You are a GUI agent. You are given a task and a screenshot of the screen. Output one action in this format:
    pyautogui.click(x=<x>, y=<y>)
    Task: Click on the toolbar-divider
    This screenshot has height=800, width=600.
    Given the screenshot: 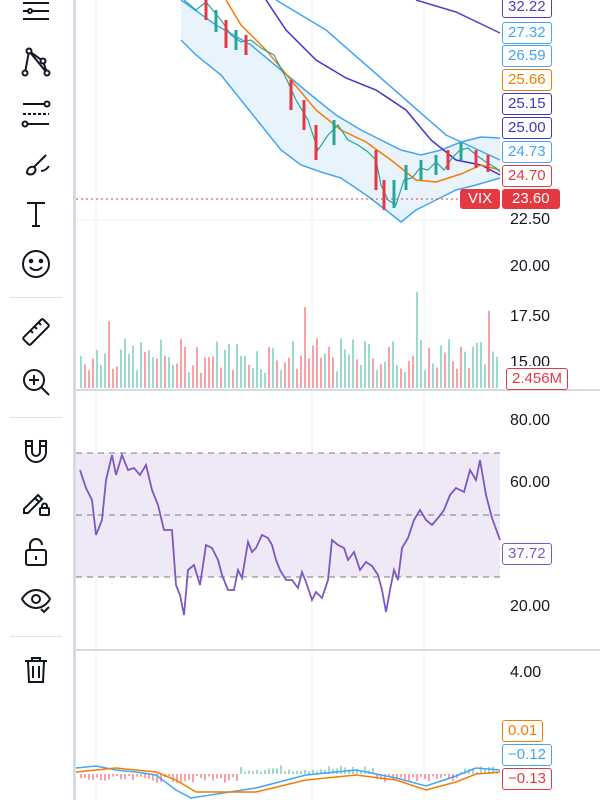 What is the action you would take?
    pyautogui.click(x=74, y=400)
    